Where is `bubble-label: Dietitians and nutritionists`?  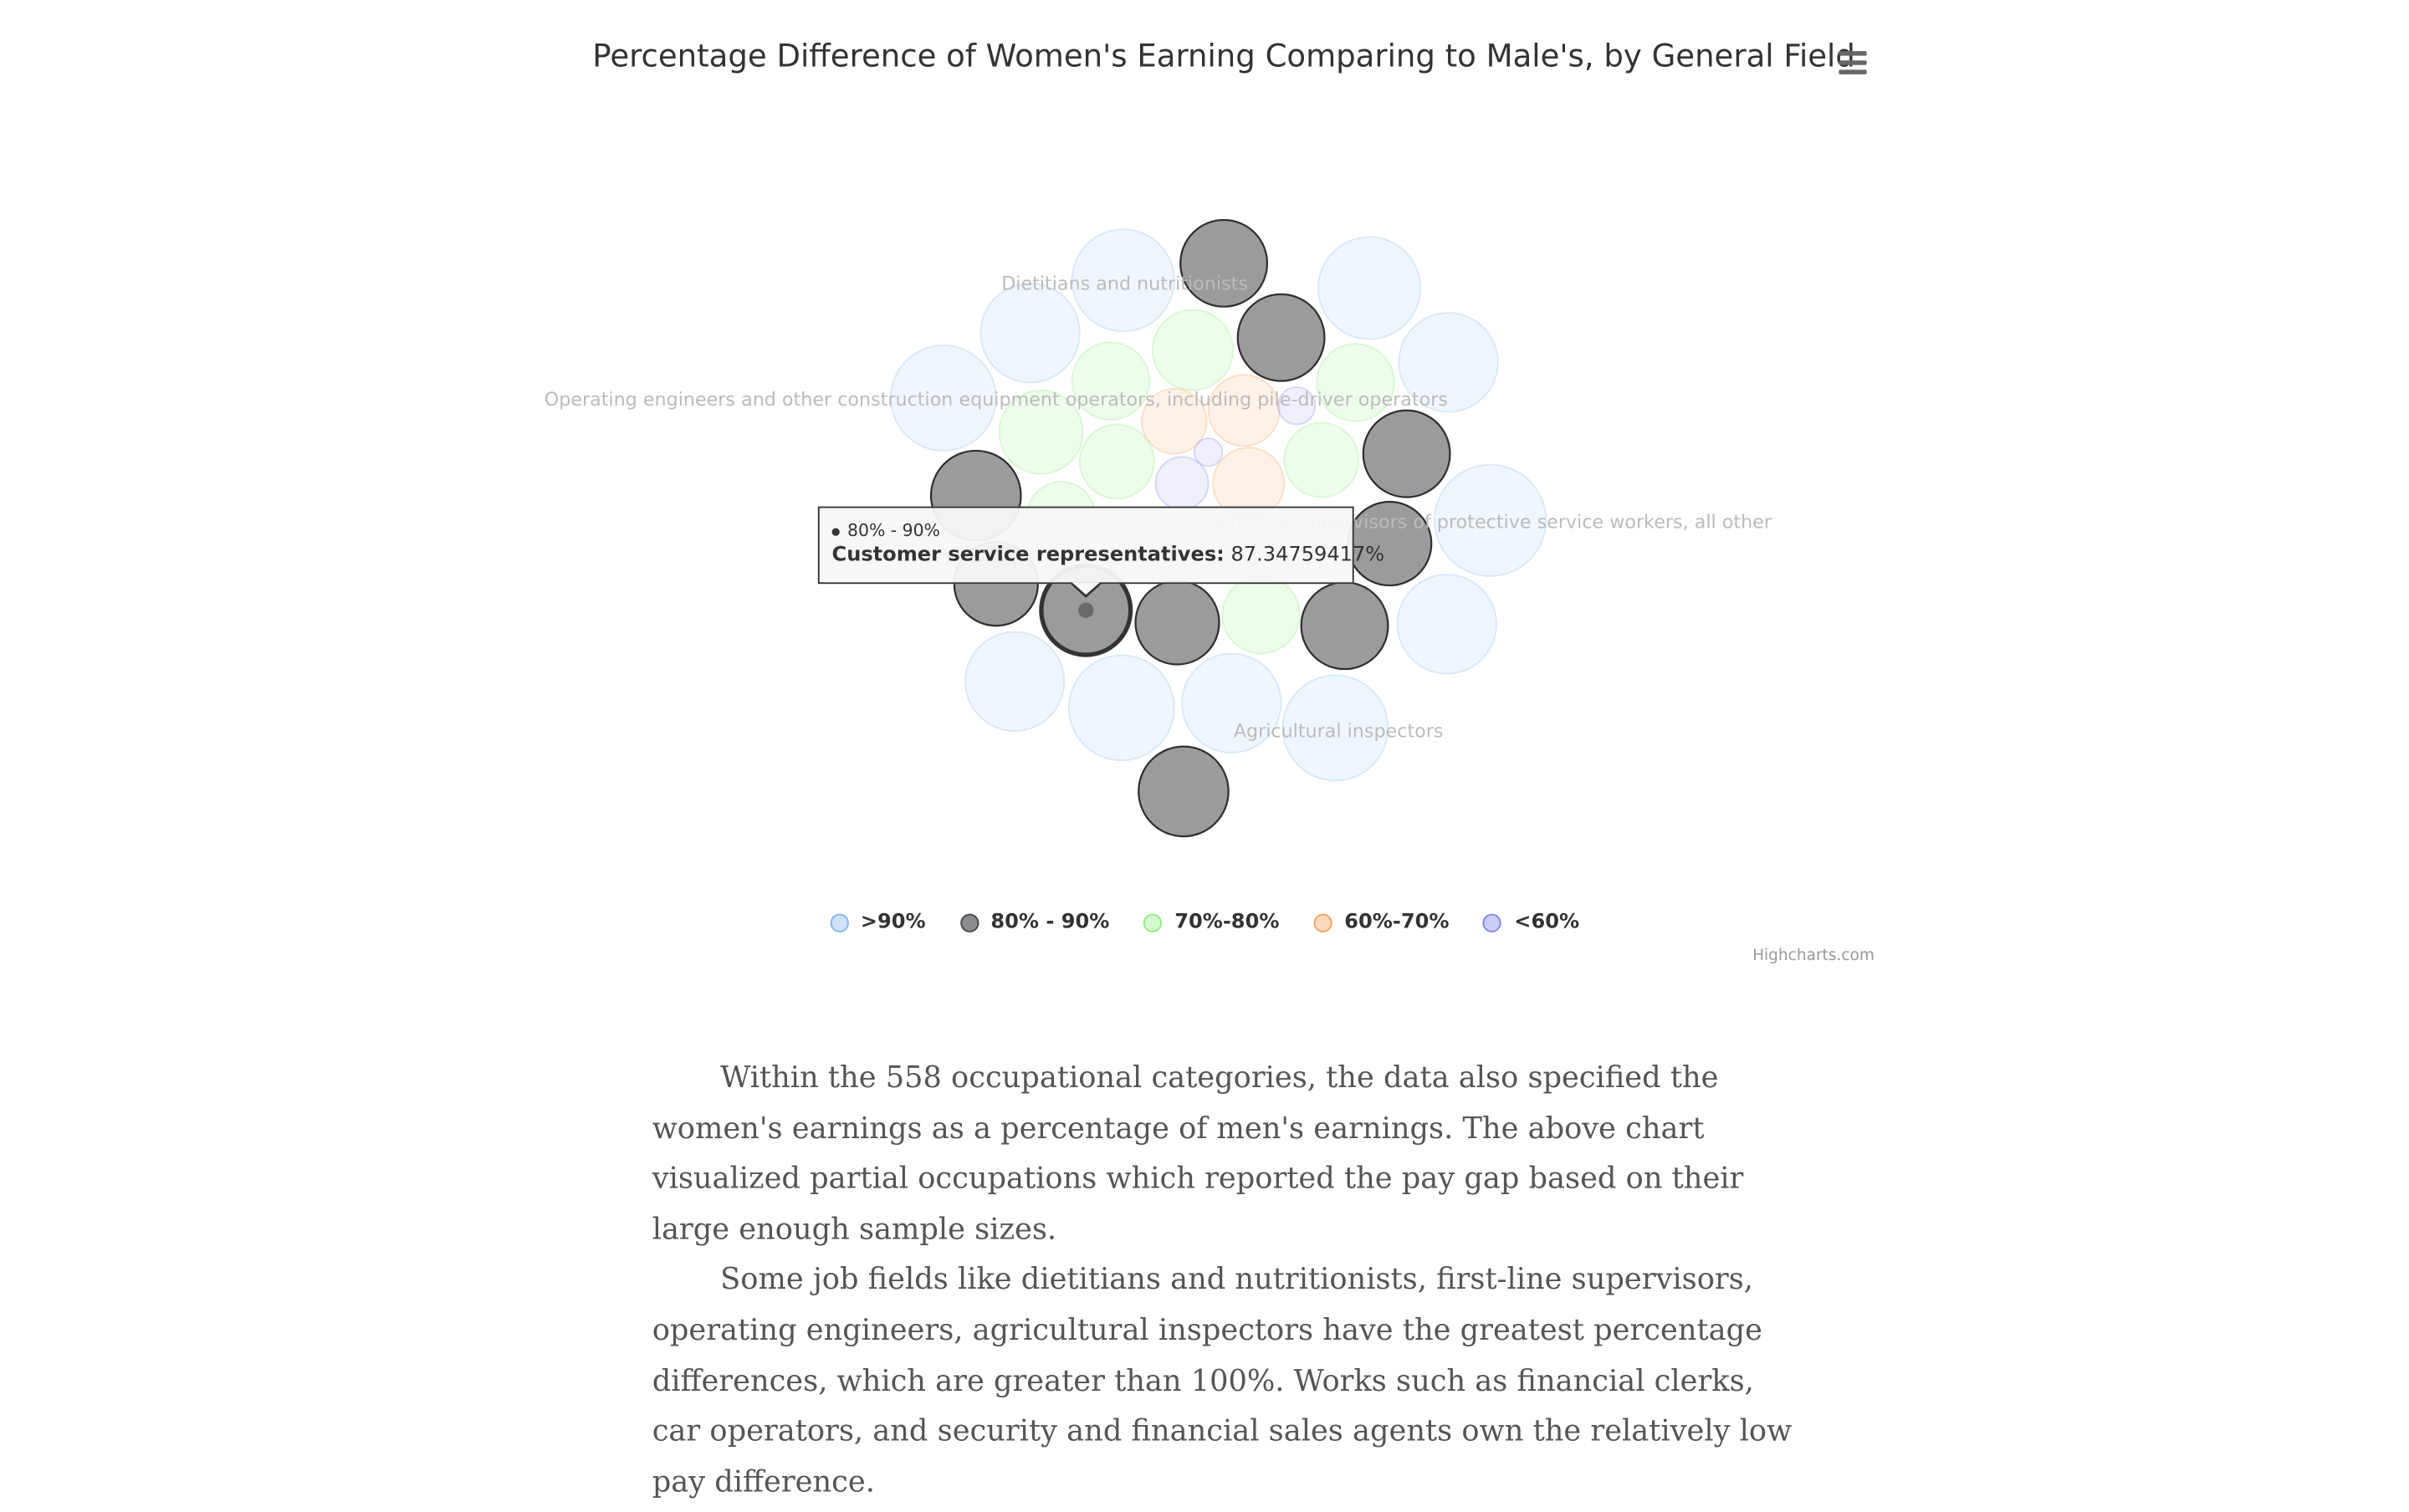 bubble-label: Dietitians and nutritionists is located at coordinates (1124, 283).